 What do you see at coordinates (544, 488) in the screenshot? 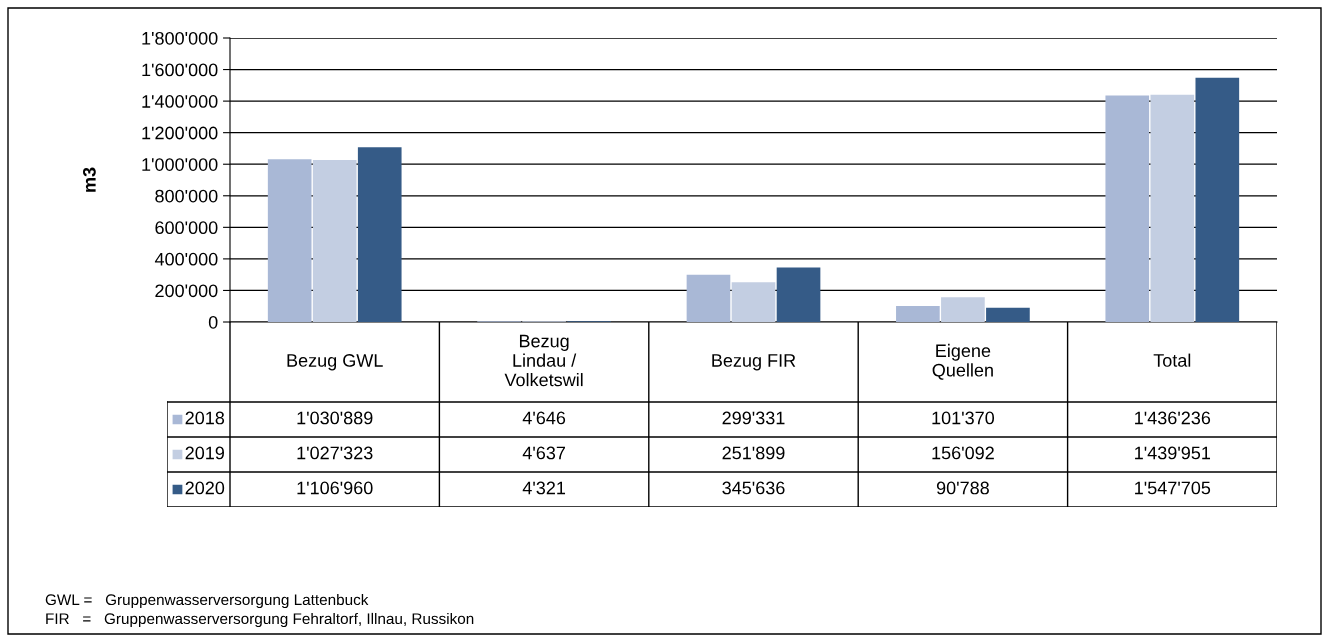
I see `data-label: 4'321` at bounding box center [544, 488].